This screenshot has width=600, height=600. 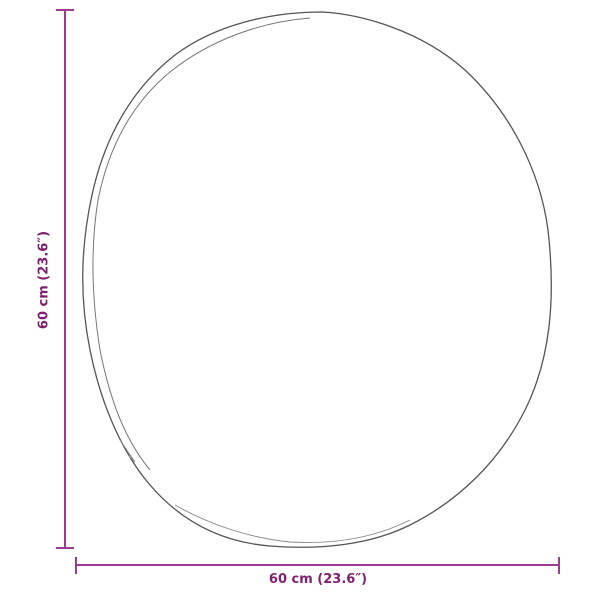 What do you see at coordinates (44, 280) in the screenshot?
I see `height-label: 60 cm (23.6″)` at bounding box center [44, 280].